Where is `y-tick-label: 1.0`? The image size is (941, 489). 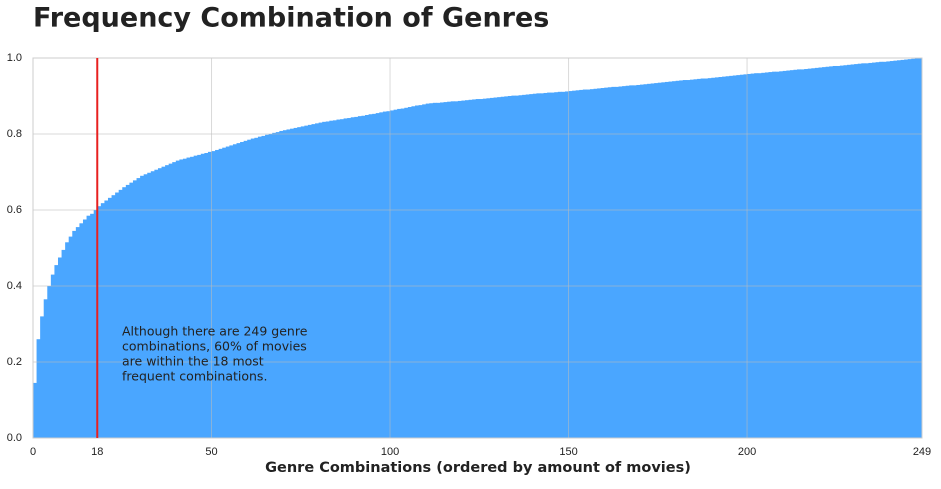 y-tick-label: 1.0 is located at coordinates (14, 58).